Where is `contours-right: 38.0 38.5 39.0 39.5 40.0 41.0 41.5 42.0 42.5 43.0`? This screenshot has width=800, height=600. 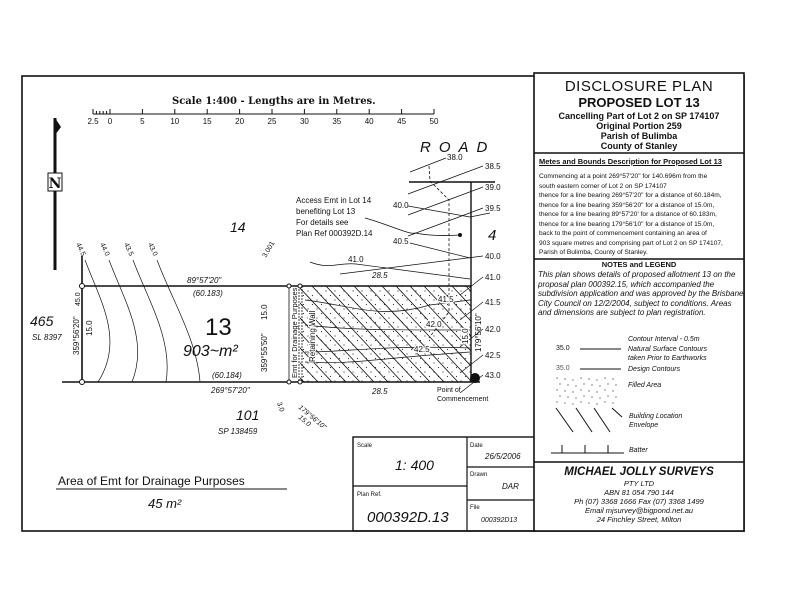 contours-right: 38.0 38.5 39.0 39.5 40.0 41.0 41.5 42.0 42.5 43.0 is located at coordinates (420, 273).